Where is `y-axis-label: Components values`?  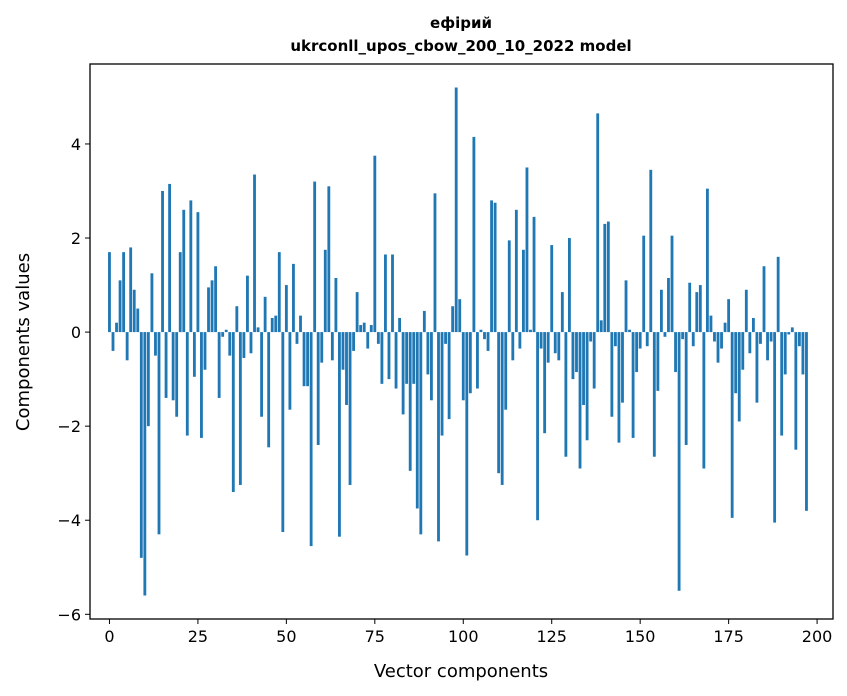 y-axis-label: Components values is located at coordinates (23, 342).